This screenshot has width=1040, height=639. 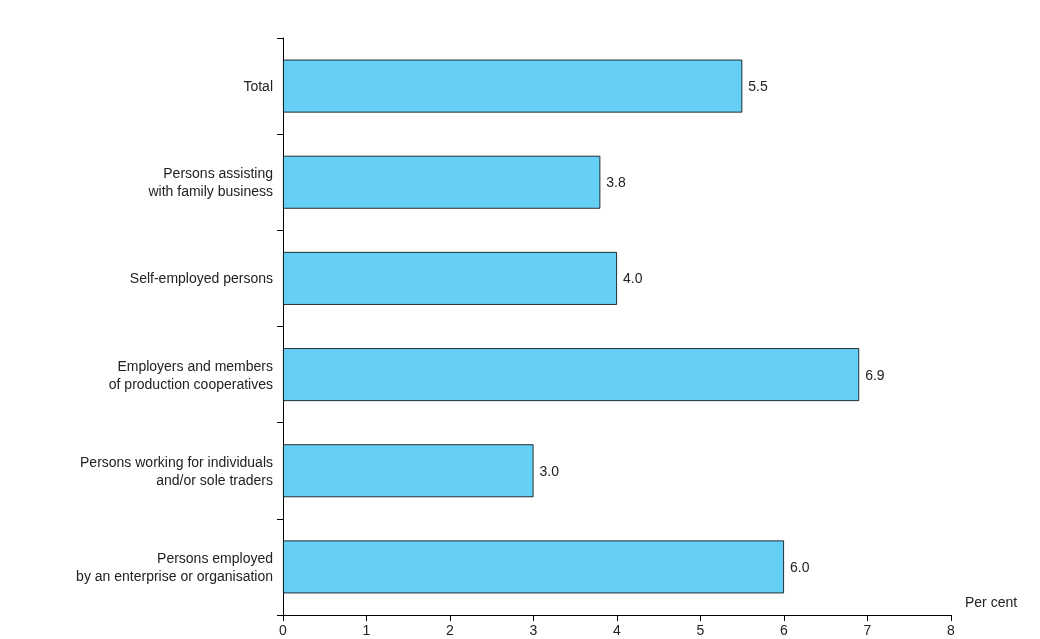 What do you see at coordinates (616, 182) in the screenshot?
I see `data-label: 3.8` at bounding box center [616, 182].